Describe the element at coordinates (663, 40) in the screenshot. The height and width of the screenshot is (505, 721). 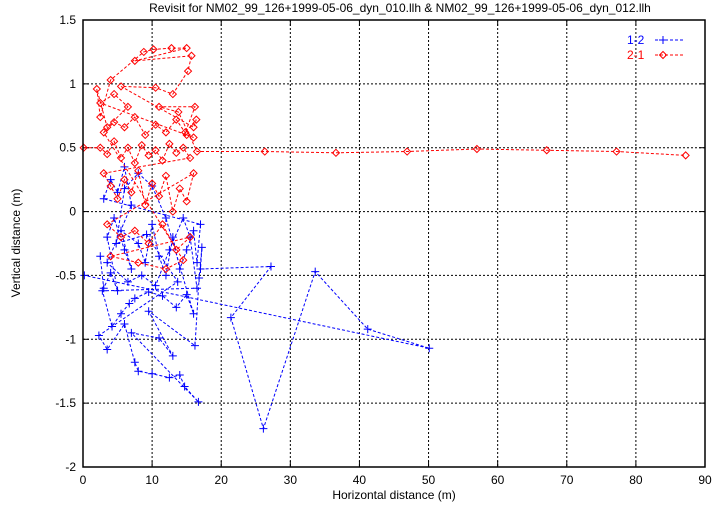
I see `legend-marker` at that location.